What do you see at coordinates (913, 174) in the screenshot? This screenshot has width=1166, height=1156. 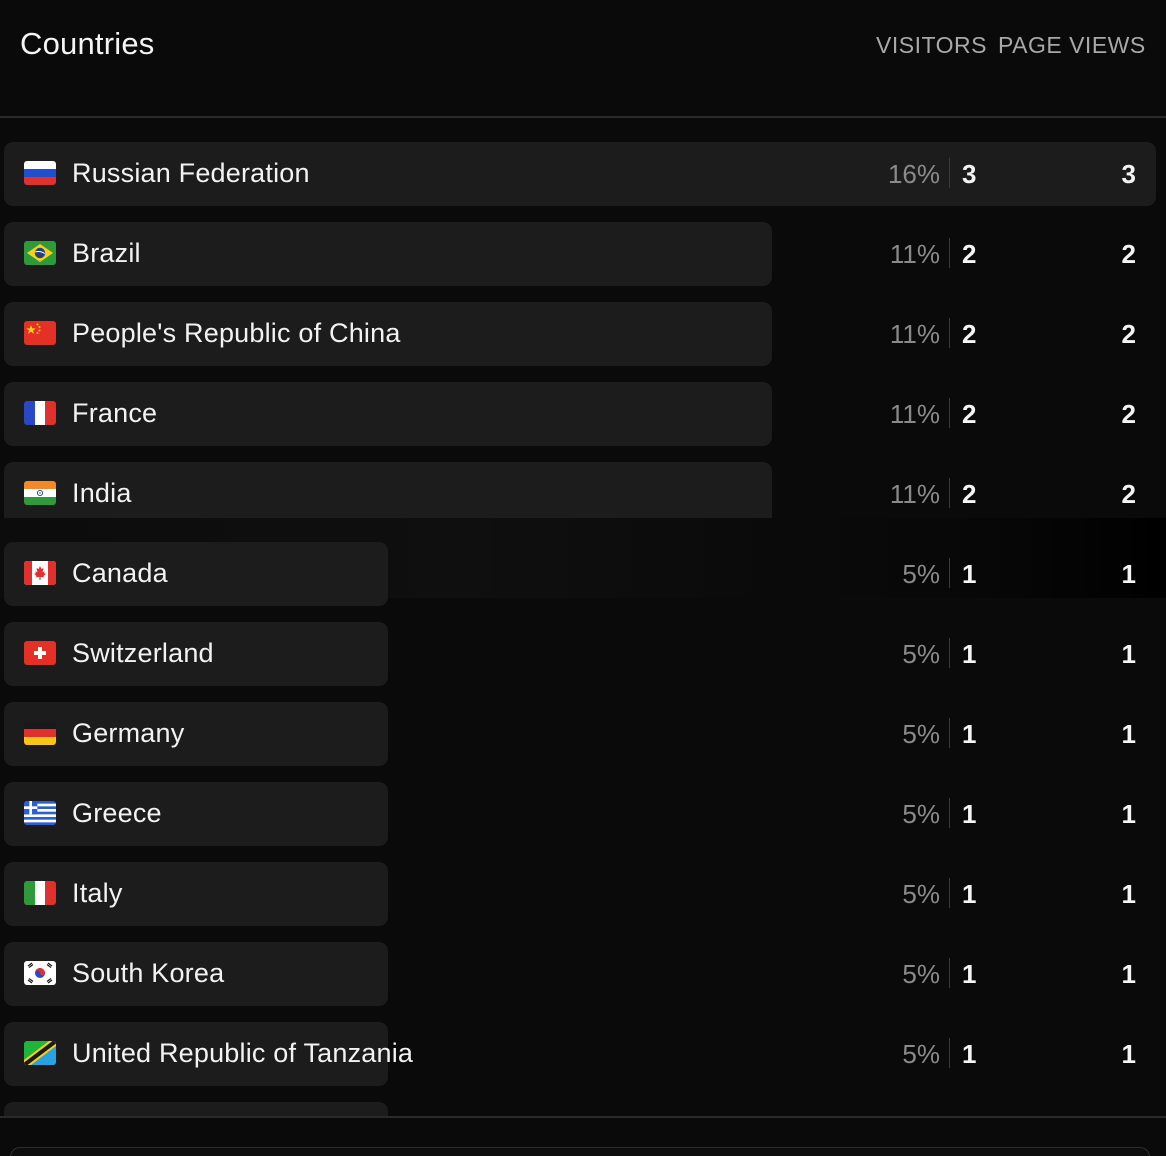 I see `visitor-percent: 16%` at bounding box center [913, 174].